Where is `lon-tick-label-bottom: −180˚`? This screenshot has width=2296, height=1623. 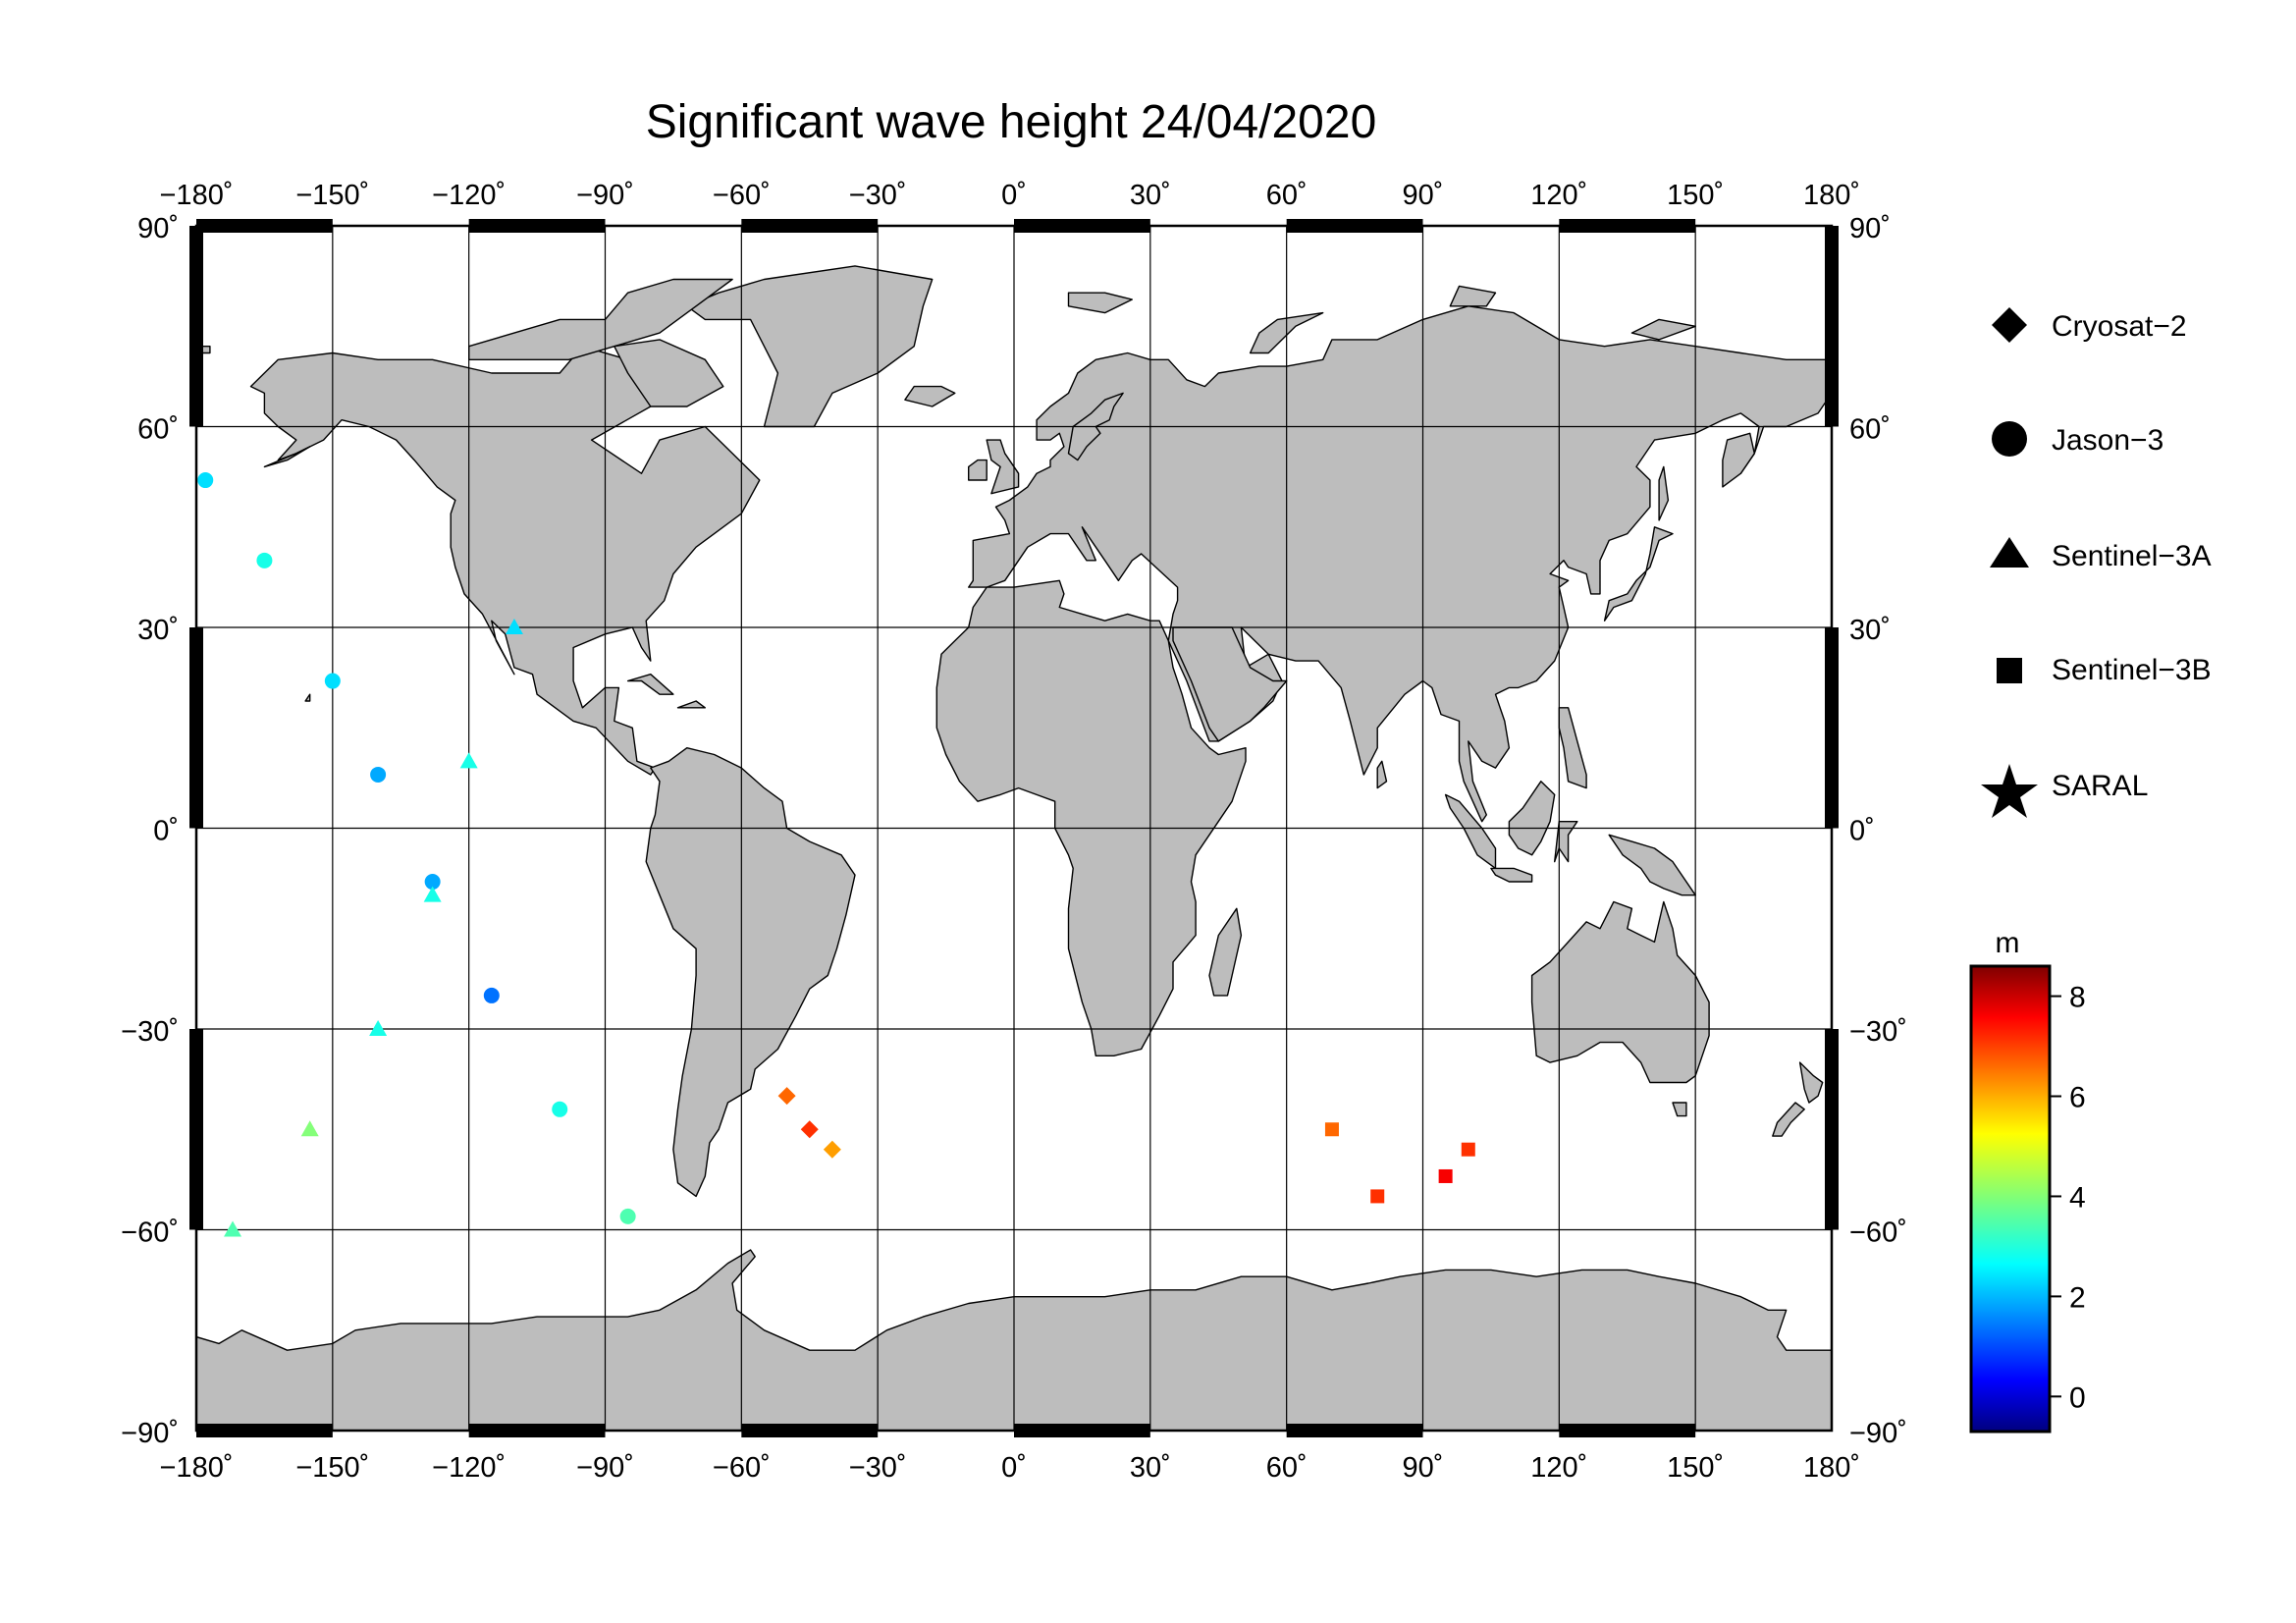 lon-tick-label-bottom: −180˚ is located at coordinates (197, 1468).